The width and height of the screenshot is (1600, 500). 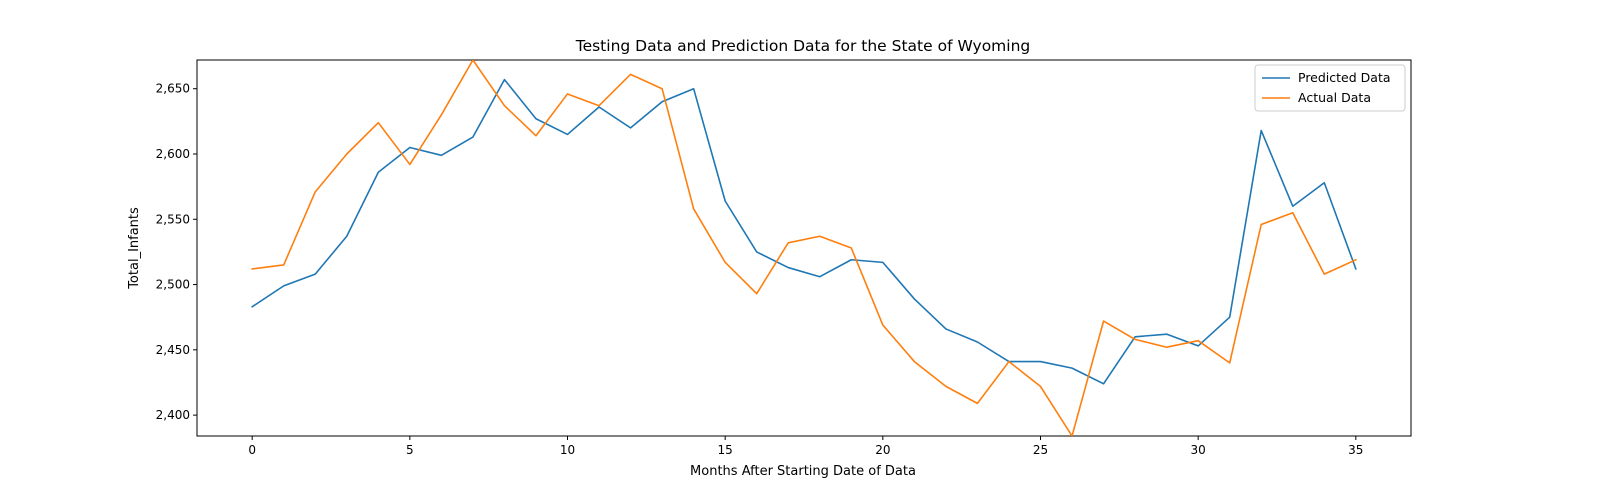 I want to click on x-tick-label: 25, so click(x=1040, y=450).